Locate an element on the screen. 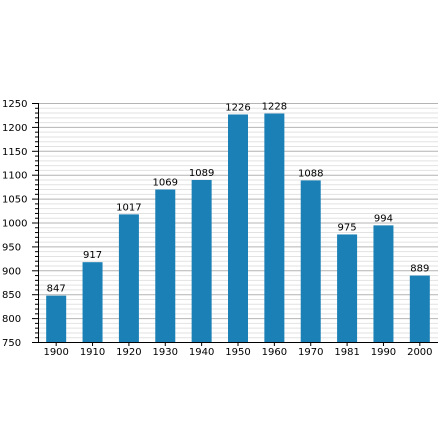 This screenshot has width=442, height=442. data-label: 889 is located at coordinates (419, 269).